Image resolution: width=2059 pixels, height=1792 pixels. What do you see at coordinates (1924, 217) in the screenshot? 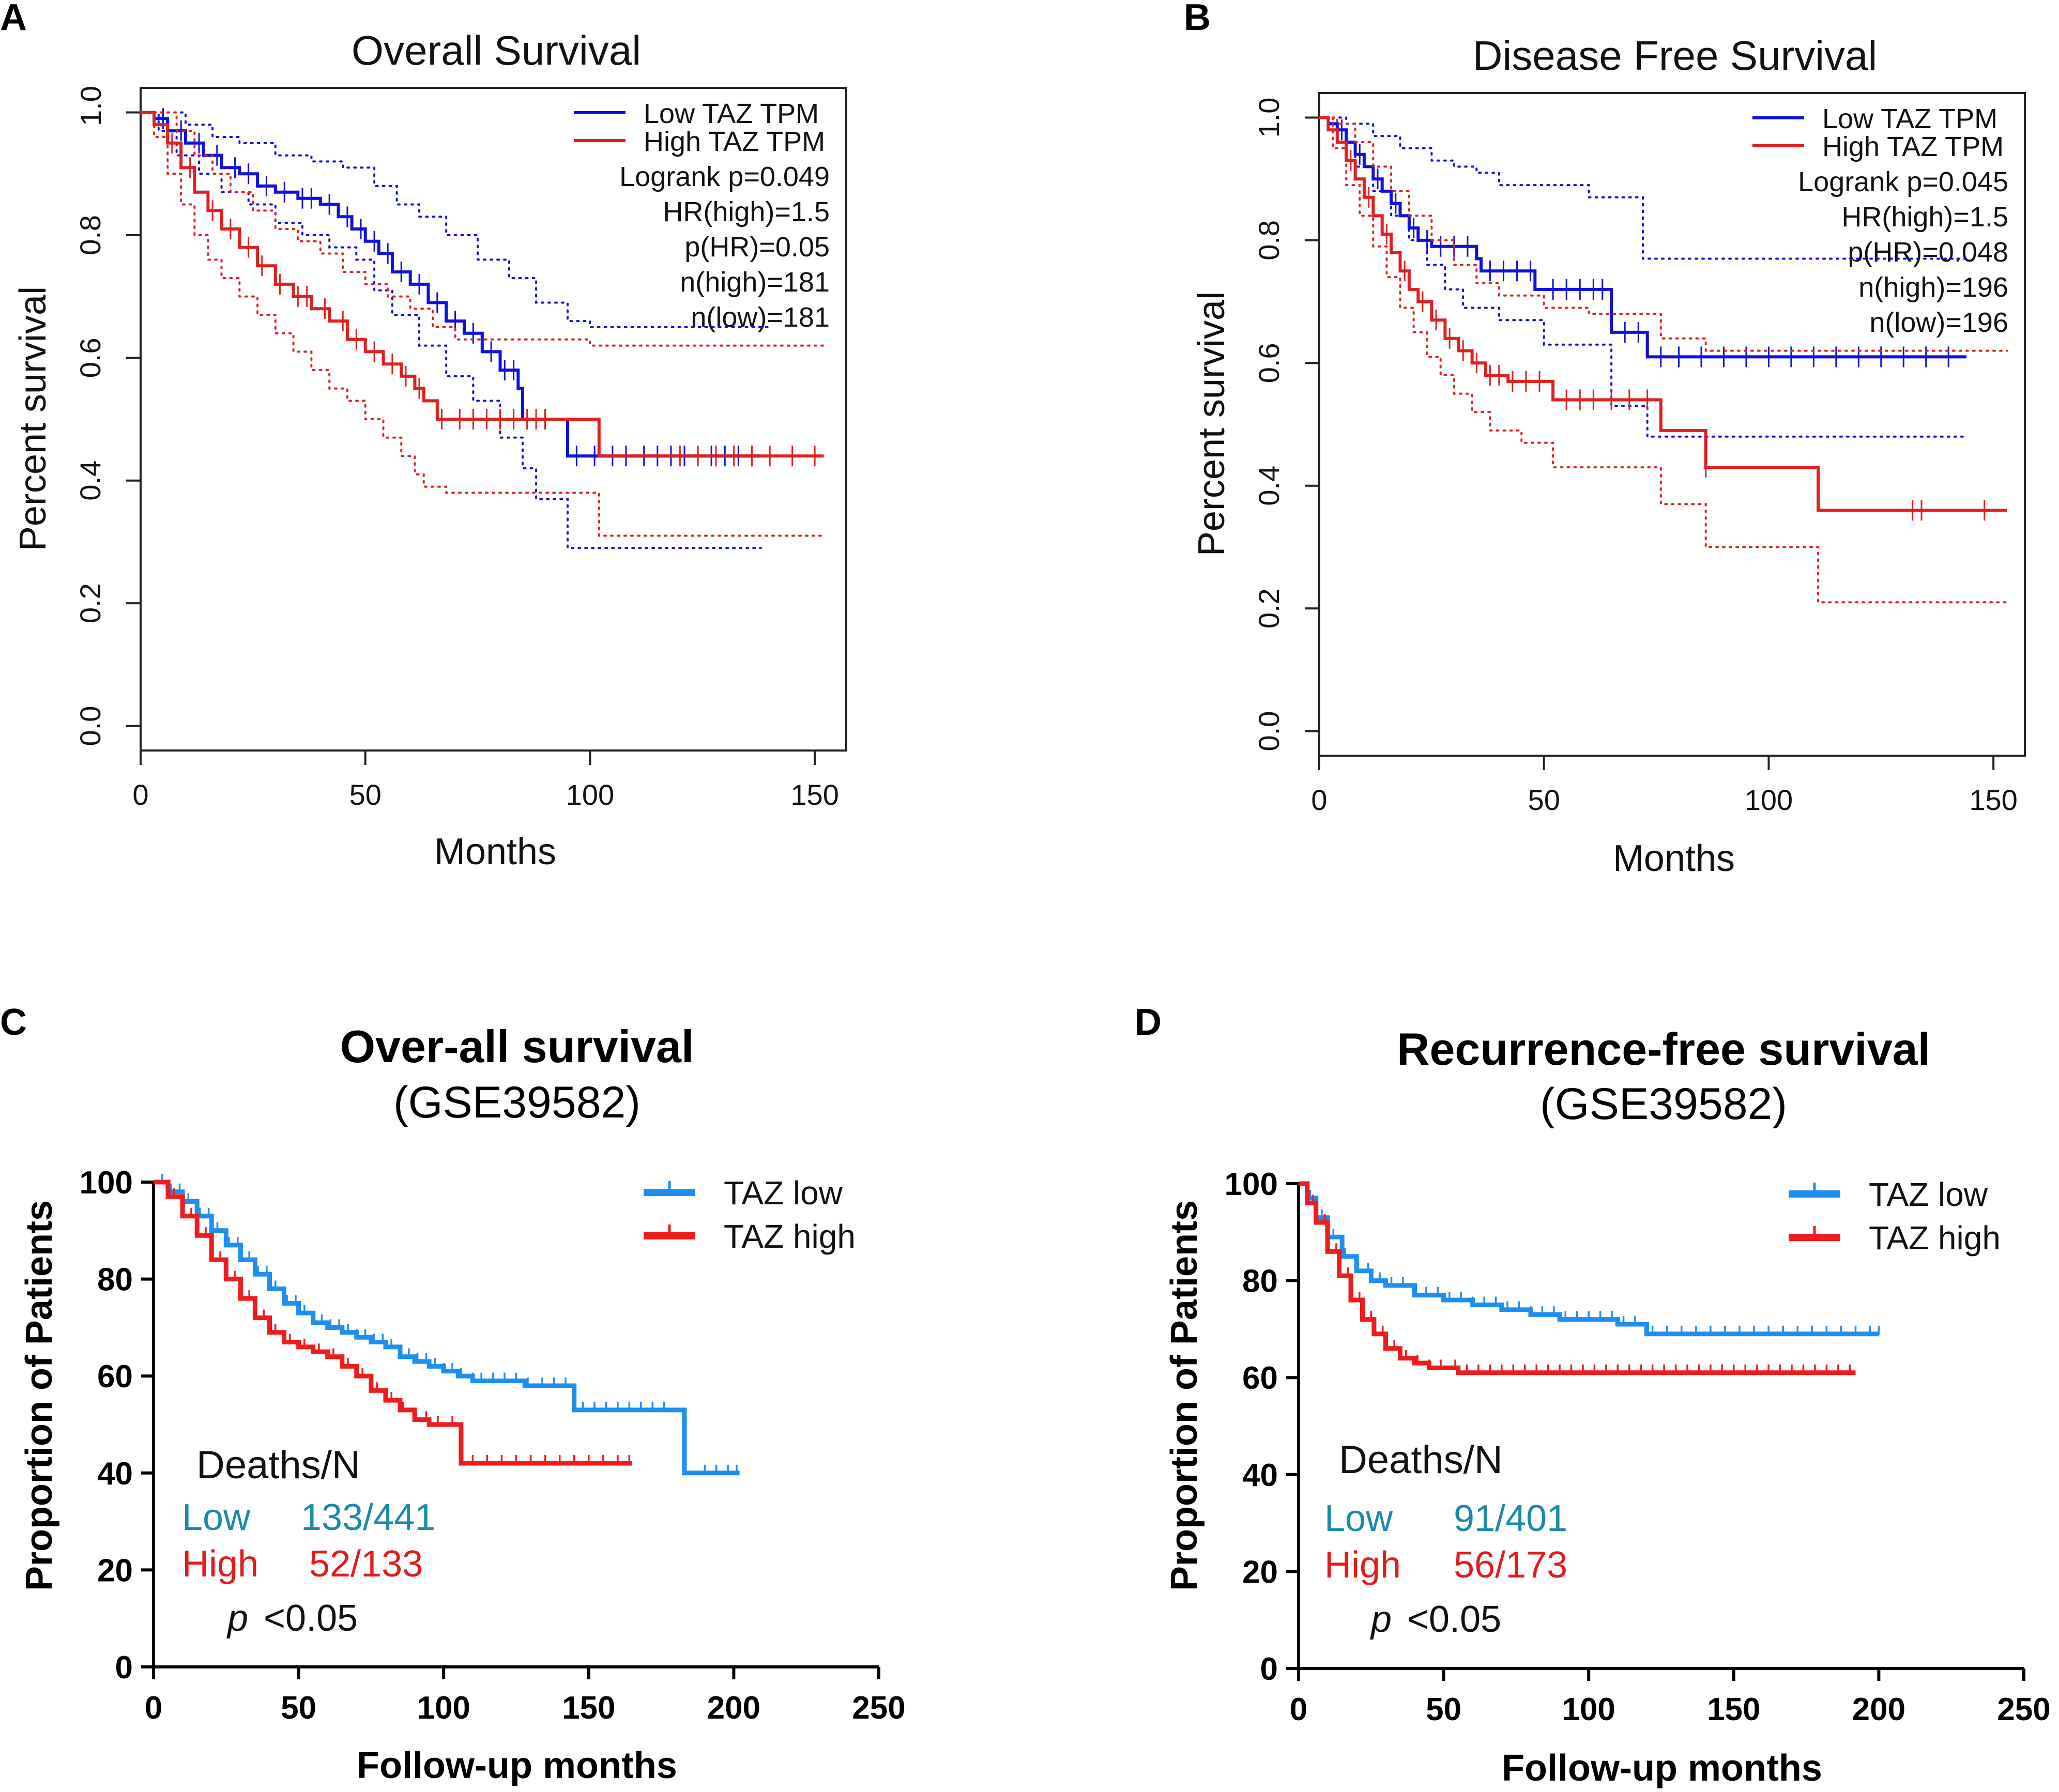
I see `stat-hr-b: HR(high)=1.5` at bounding box center [1924, 217].